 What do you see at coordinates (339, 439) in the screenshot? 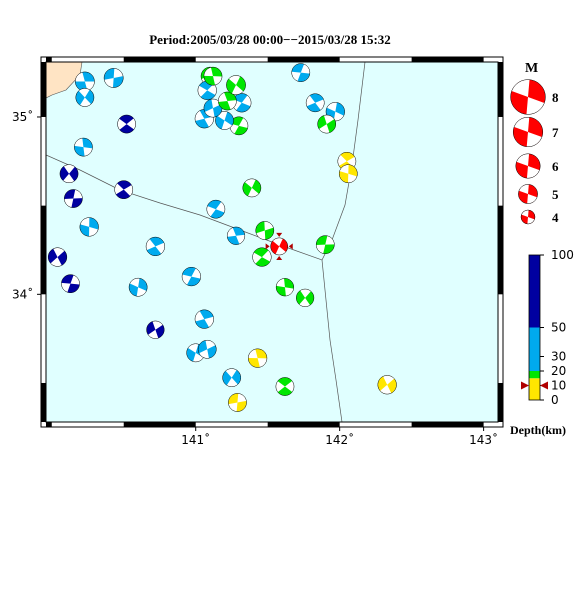
I see `x-tick-label: 142˚` at bounding box center [339, 439].